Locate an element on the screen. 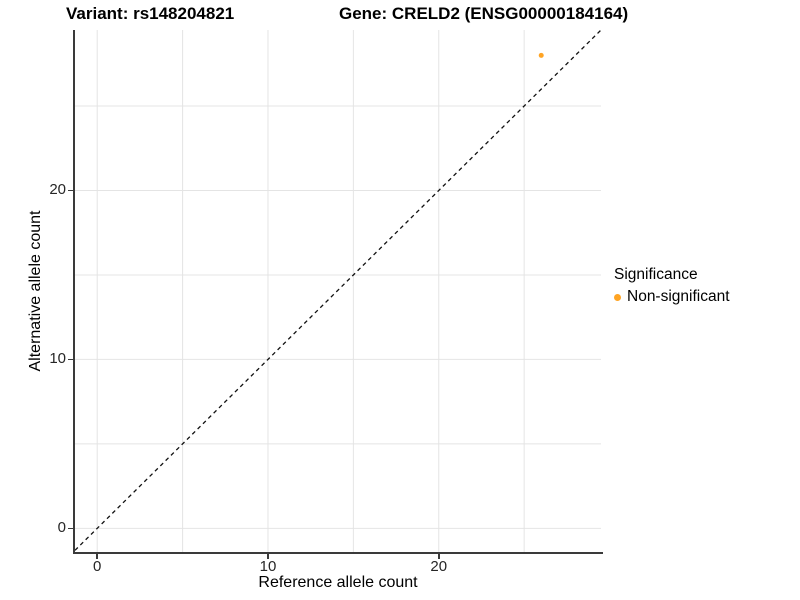  y-axis-title: Alternative allele count is located at coordinates (35, 291).